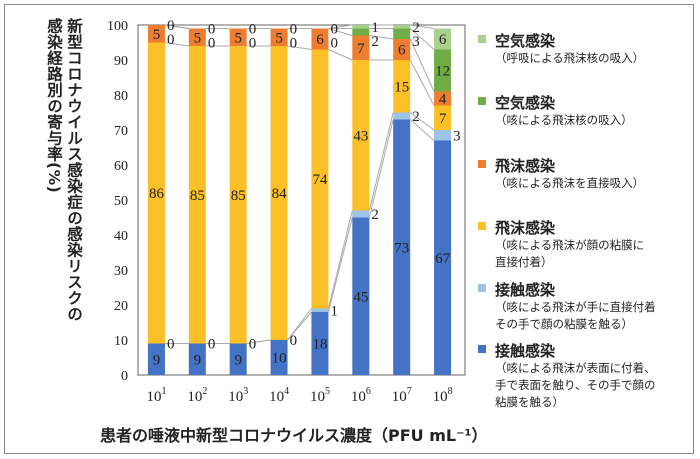 The width and height of the screenshot is (700, 459). I want to click on legend-description: （咳による飛沫核の吸入）, so click(564, 120).